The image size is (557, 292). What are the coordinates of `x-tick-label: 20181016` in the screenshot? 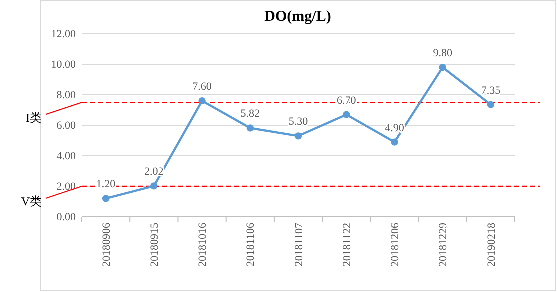 It's located at (203, 244).